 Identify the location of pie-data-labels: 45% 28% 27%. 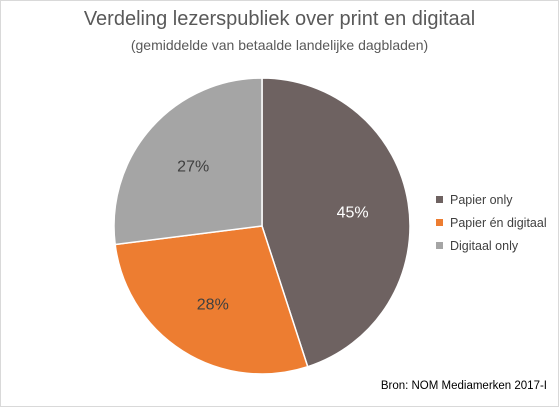
(272, 235).